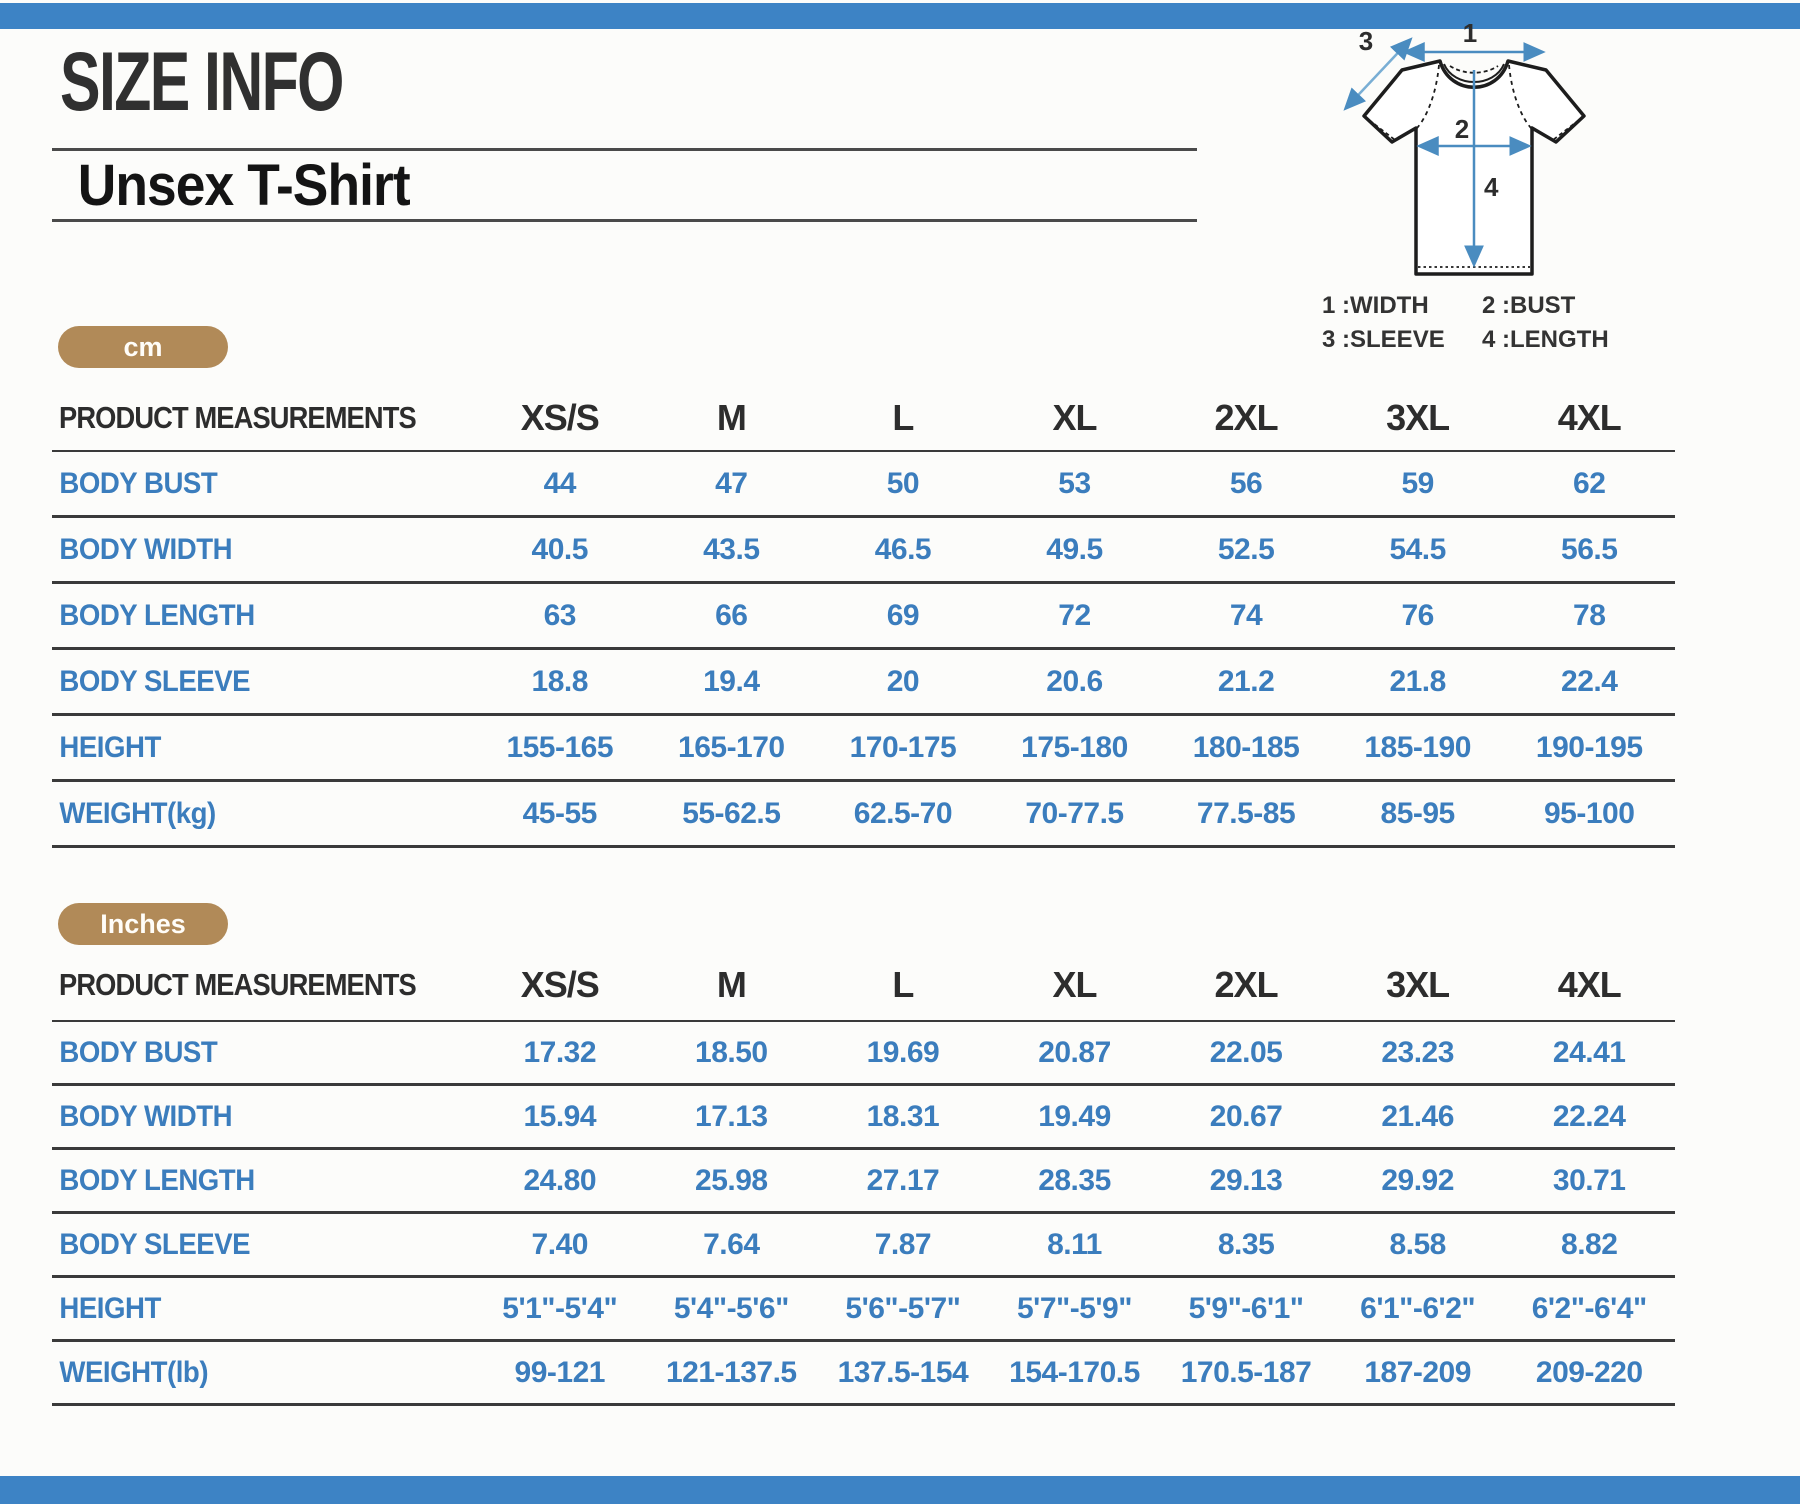 The height and width of the screenshot is (1504, 1800). I want to click on measurement-value: 155-165, so click(560, 747).